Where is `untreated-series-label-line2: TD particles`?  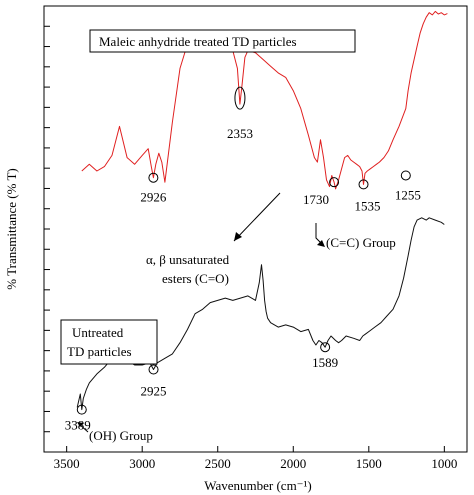
untreated-series-label-line2: TD particles is located at coordinates (99, 351).